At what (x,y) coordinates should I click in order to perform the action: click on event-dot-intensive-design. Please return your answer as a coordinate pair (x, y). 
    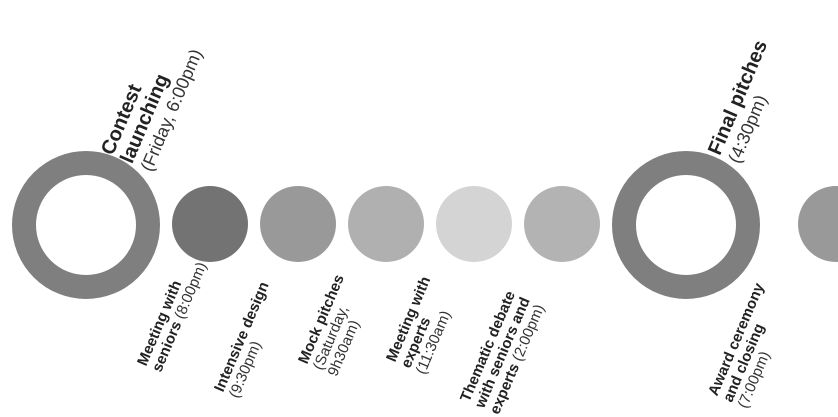
    Looking at the image, I should click on (298, 224).